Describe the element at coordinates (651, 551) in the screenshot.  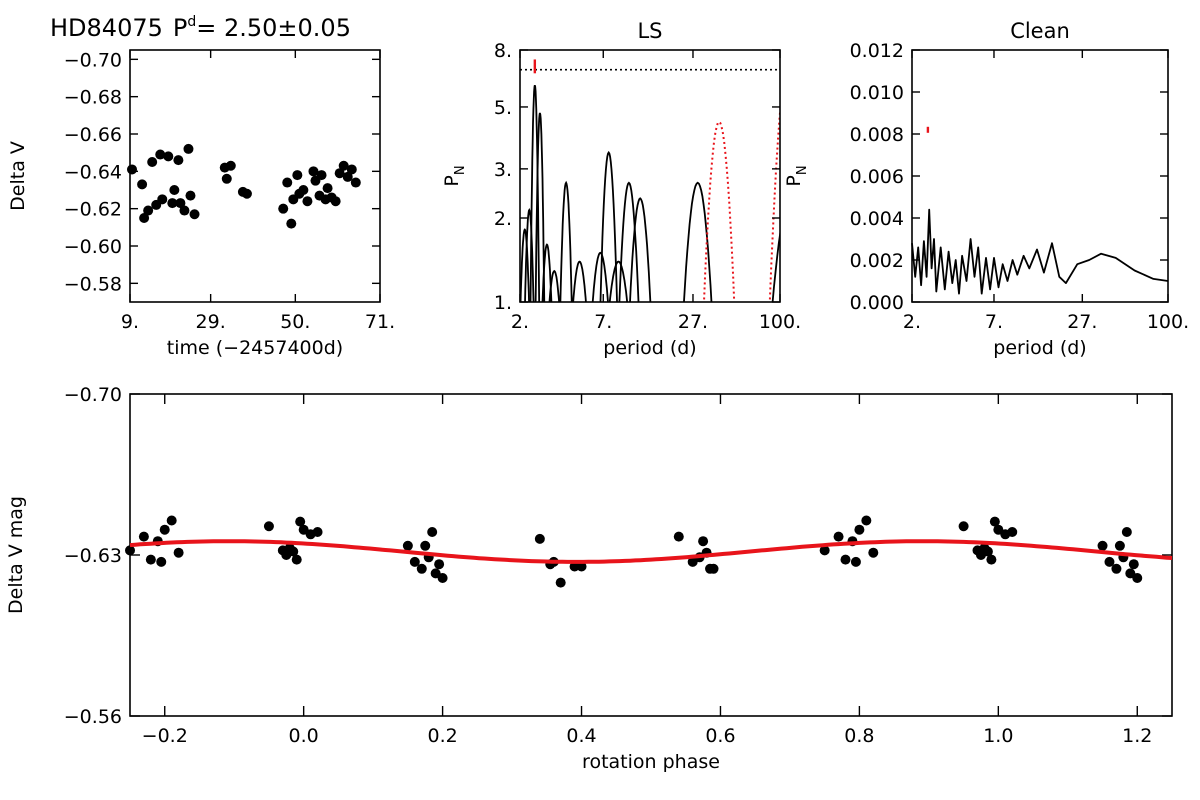
I see `sine-fit-curve` at that location.